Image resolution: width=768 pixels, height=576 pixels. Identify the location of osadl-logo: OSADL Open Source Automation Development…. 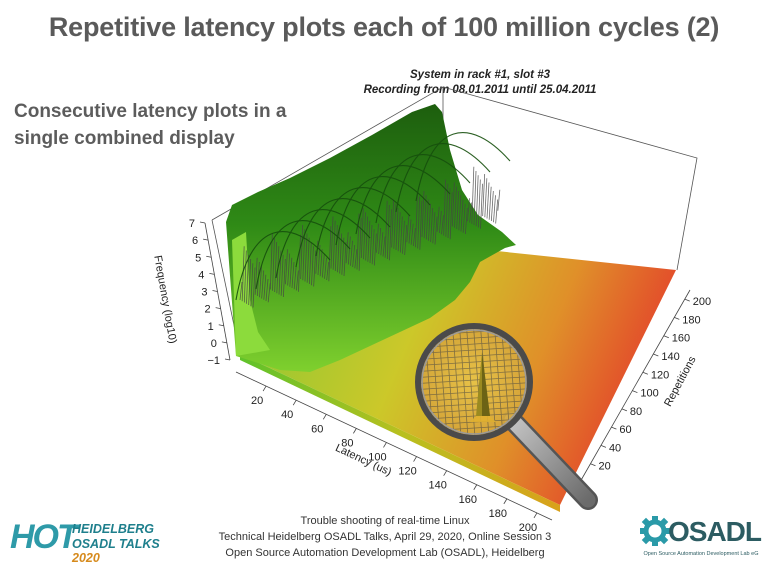
(701, 539).